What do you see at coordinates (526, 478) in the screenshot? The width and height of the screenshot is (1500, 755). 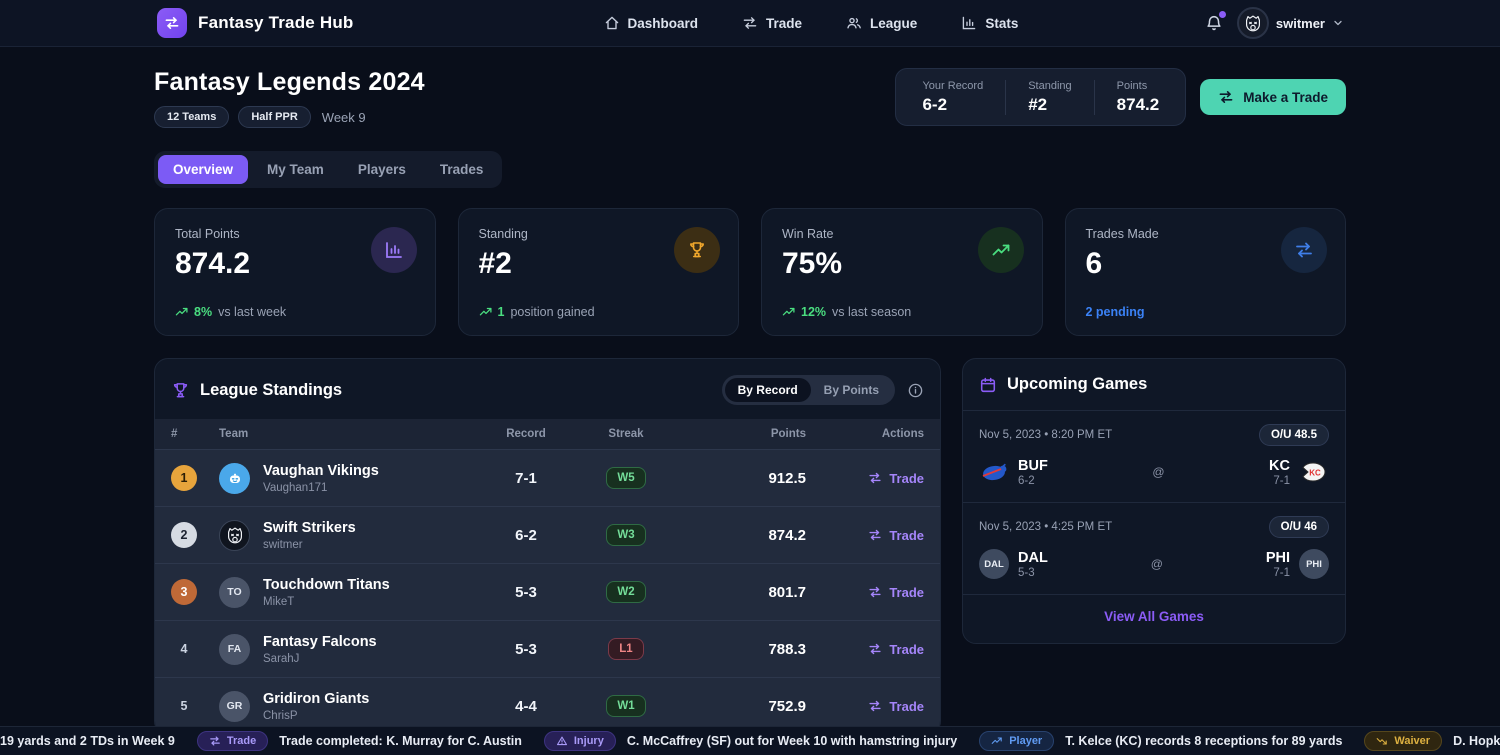 I see `record-cell: 7-1` at bounding box center [526, 478].